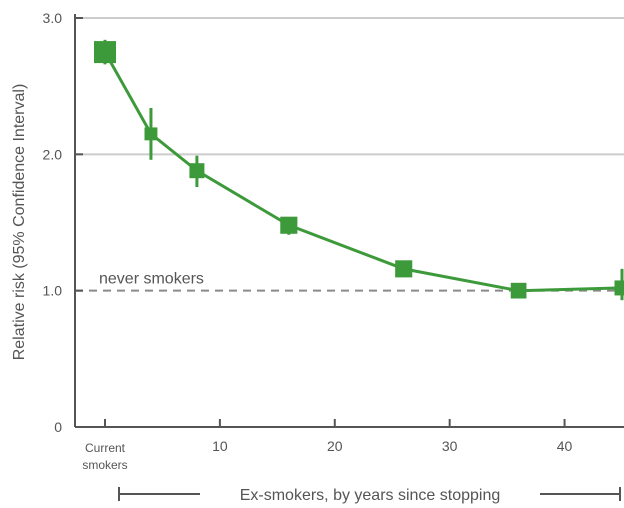 This screenshot has width=624, height=508. What do you see at coordinates (53, 222) in the screenshot?
I see `y-tick-labels: 0 1.0 2.0 3.0` at bounding box center [53, 222].